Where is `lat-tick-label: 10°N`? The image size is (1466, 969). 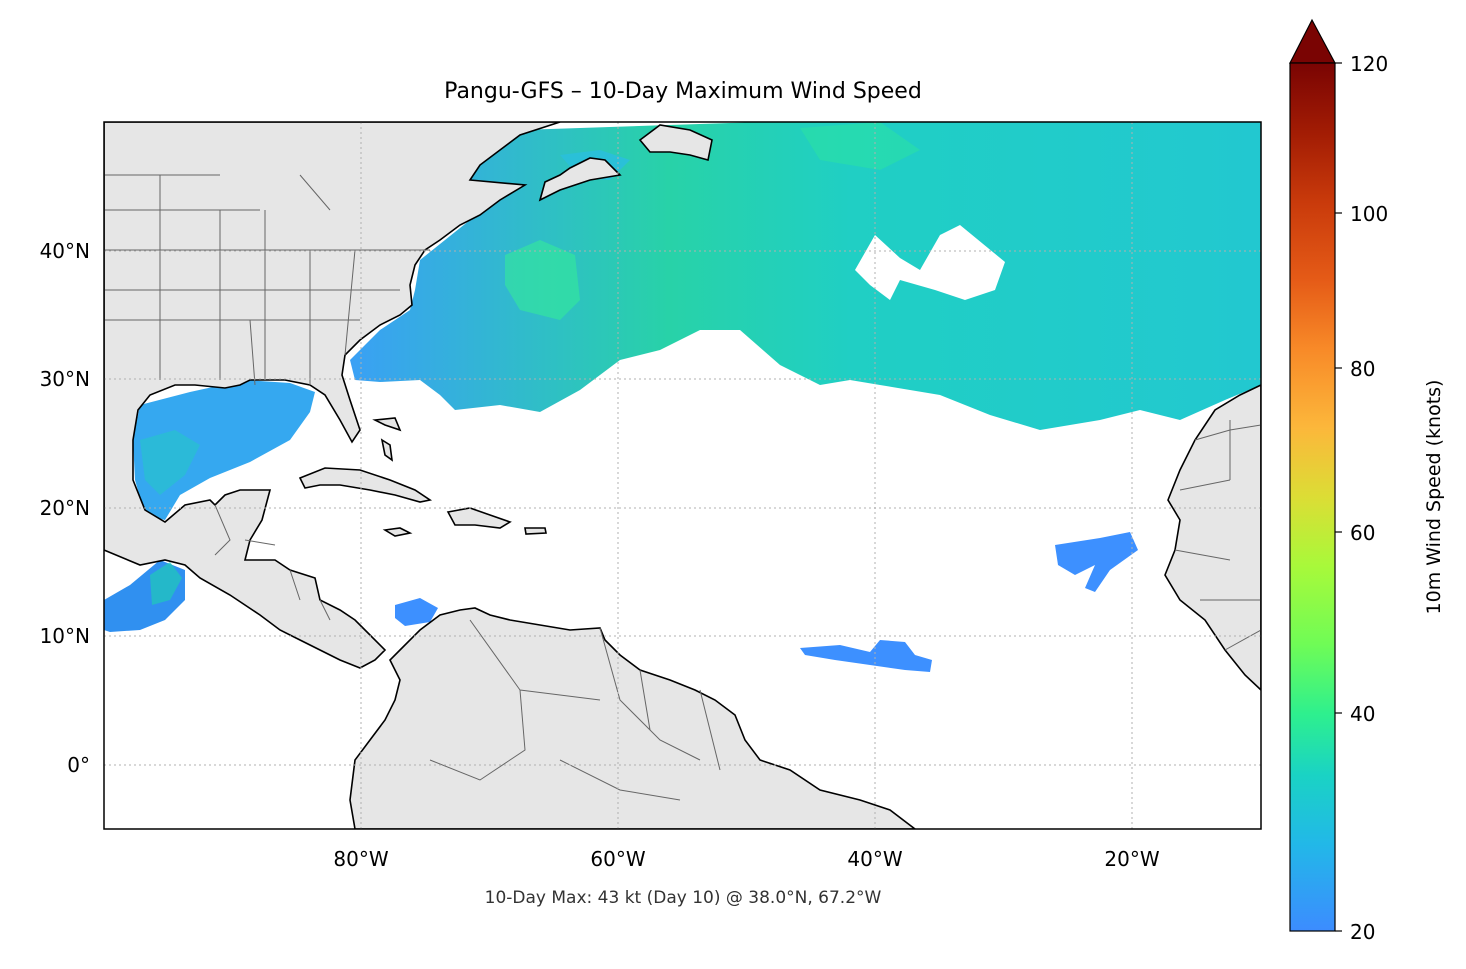 lat-tick-label: 10°N is located at coordinates (65, 636).